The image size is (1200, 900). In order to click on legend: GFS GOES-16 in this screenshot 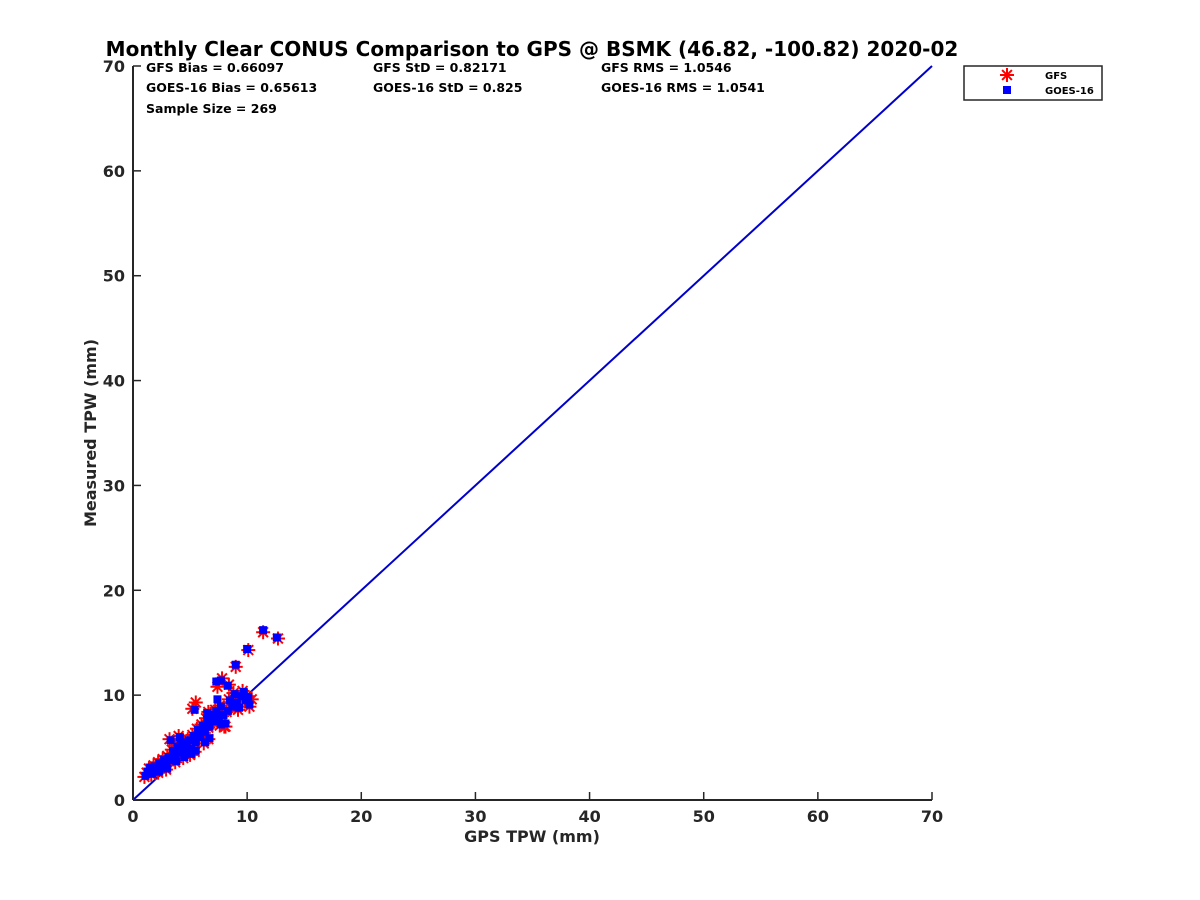, I will do `click(1033, 83)`.